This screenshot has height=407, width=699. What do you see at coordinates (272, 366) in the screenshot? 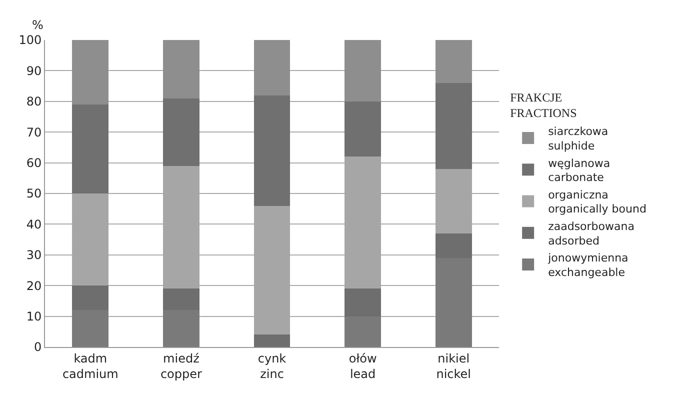
I see `x-tick-label: cynk zinc` at bounding box center [272, 366].